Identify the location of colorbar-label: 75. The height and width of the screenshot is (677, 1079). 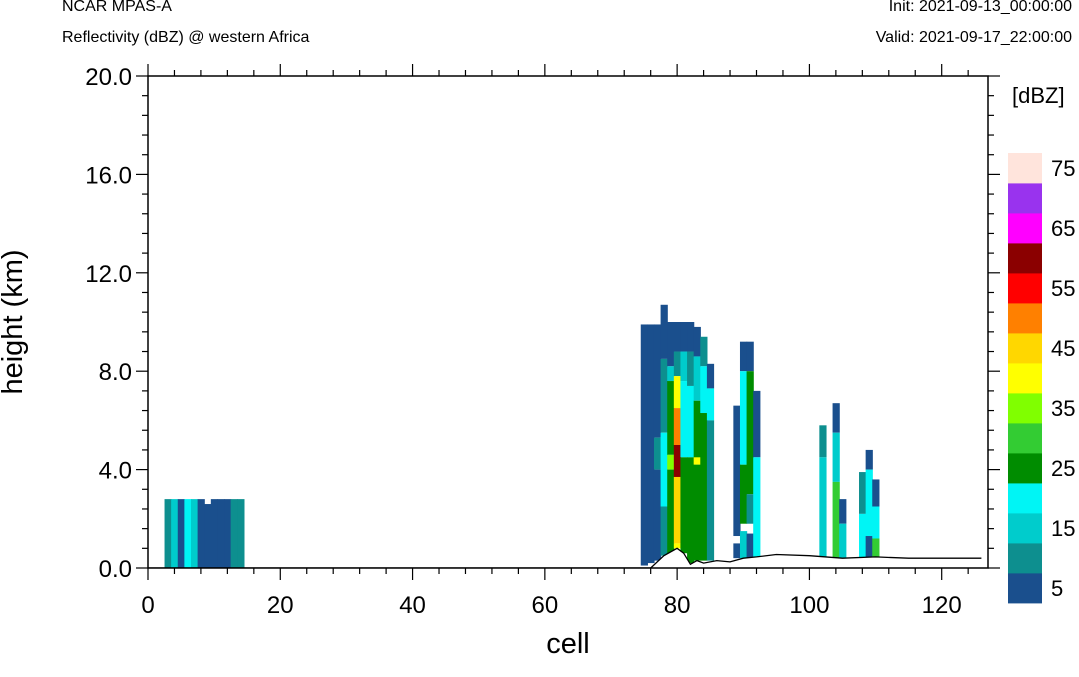
(1063, 168).